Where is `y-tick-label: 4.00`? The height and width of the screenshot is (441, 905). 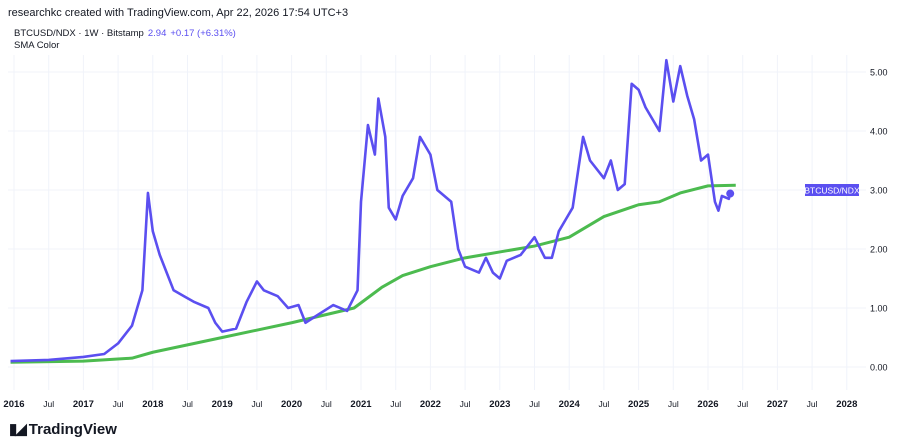 y-tick-label: 4.00 is located at coordinates (879, 132).